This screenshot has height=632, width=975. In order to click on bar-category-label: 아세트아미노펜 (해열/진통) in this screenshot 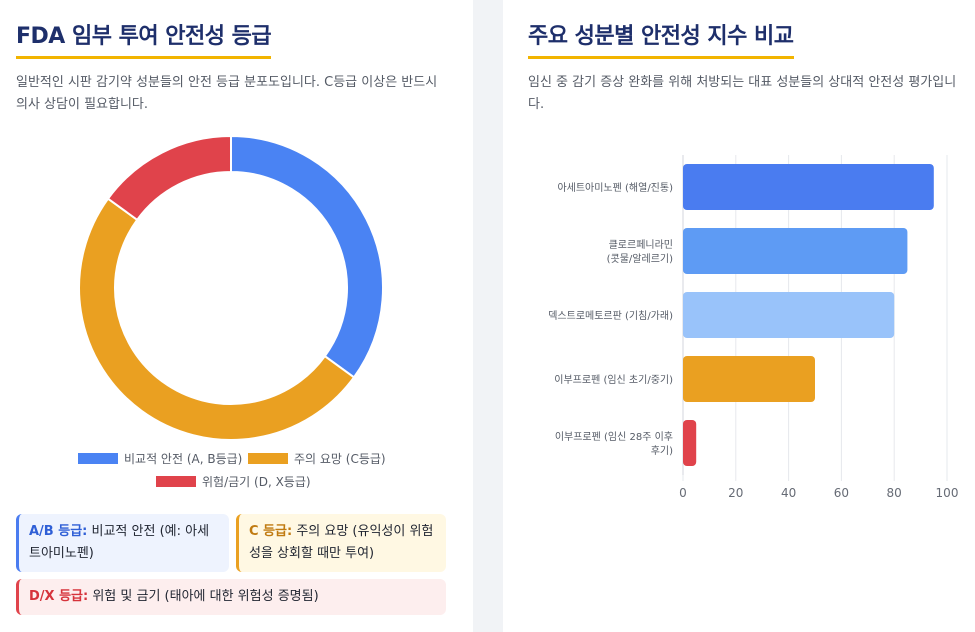, I will do `click(615, 187)`.